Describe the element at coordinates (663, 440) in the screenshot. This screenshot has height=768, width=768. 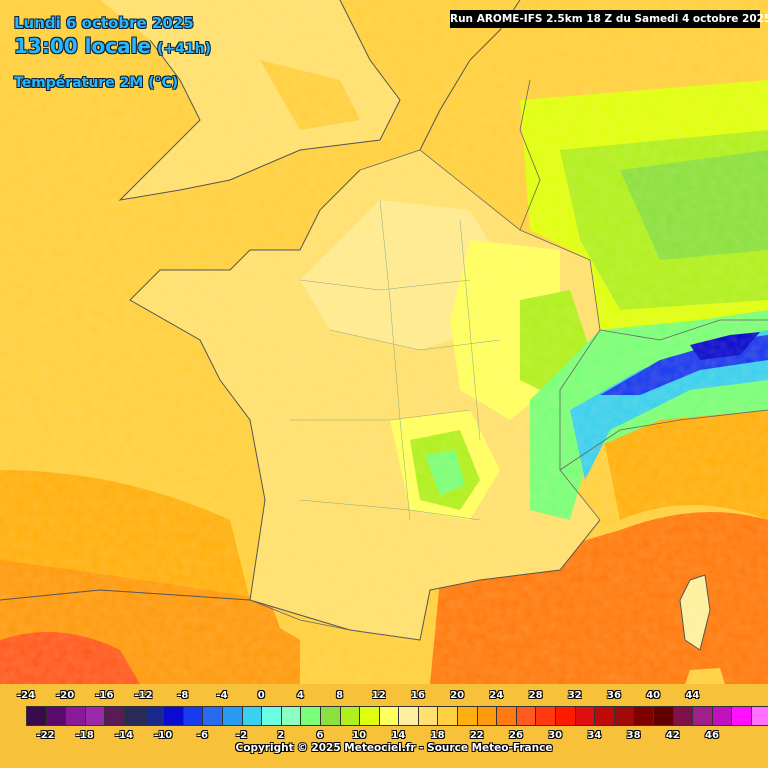
I see `border-italy` at that location.